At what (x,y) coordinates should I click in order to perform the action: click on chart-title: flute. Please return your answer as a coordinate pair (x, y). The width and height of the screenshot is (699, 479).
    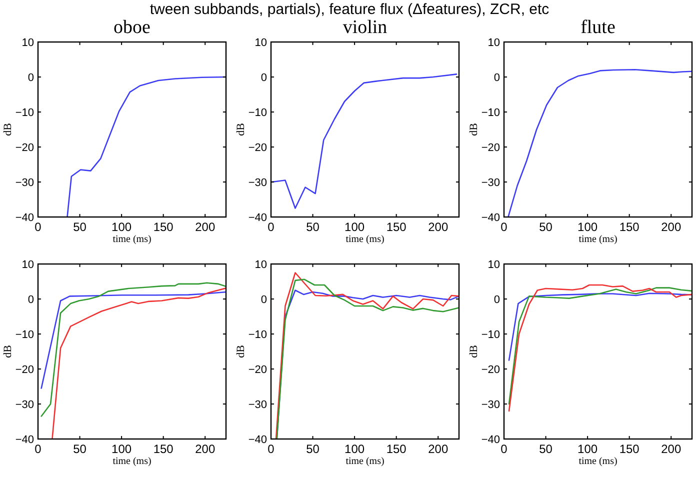
    Looking at the image, I should click on (598, 27).